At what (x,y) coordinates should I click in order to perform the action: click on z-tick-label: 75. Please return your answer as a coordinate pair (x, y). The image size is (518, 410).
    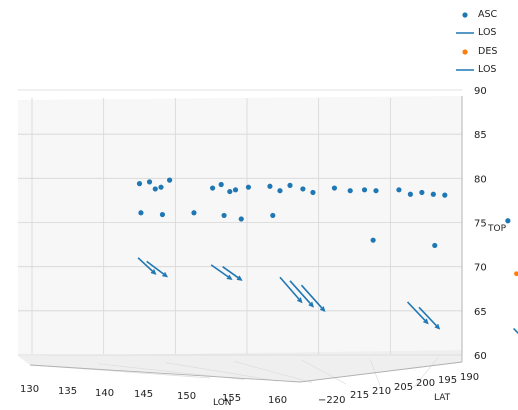
    Looking at the image, I should click on (480, 224).